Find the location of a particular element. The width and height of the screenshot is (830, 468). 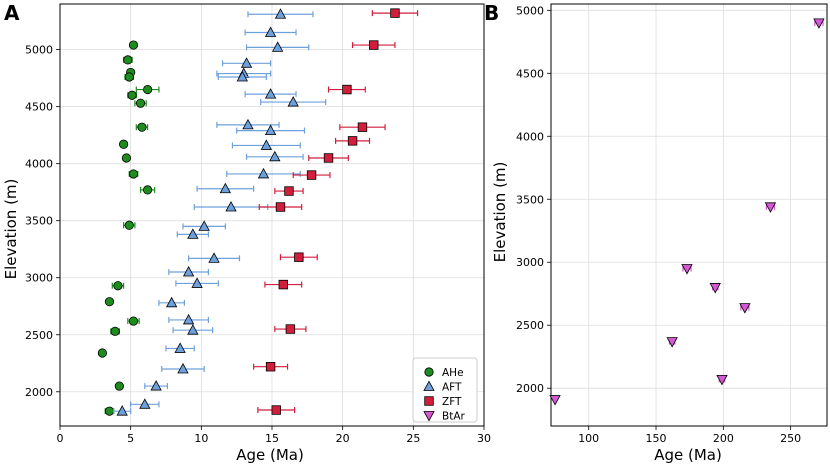

panel-a-x-ticks: 0 5 10 15 20 25 30 is located at coordinates (274, 435).